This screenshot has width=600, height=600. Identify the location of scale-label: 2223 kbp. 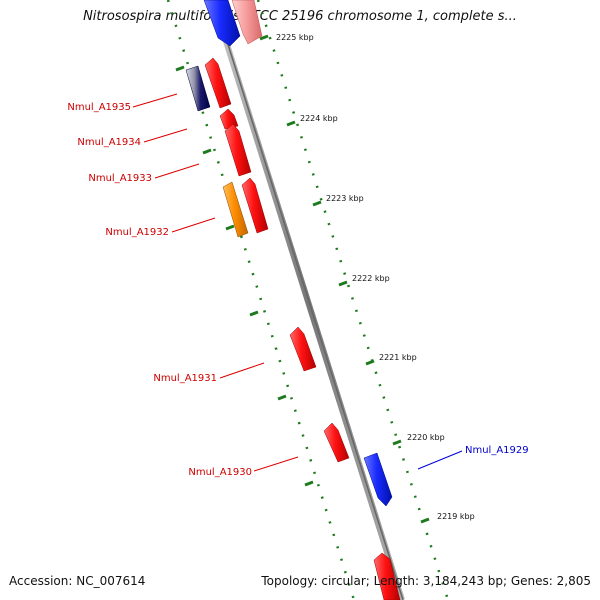
(345, 198).